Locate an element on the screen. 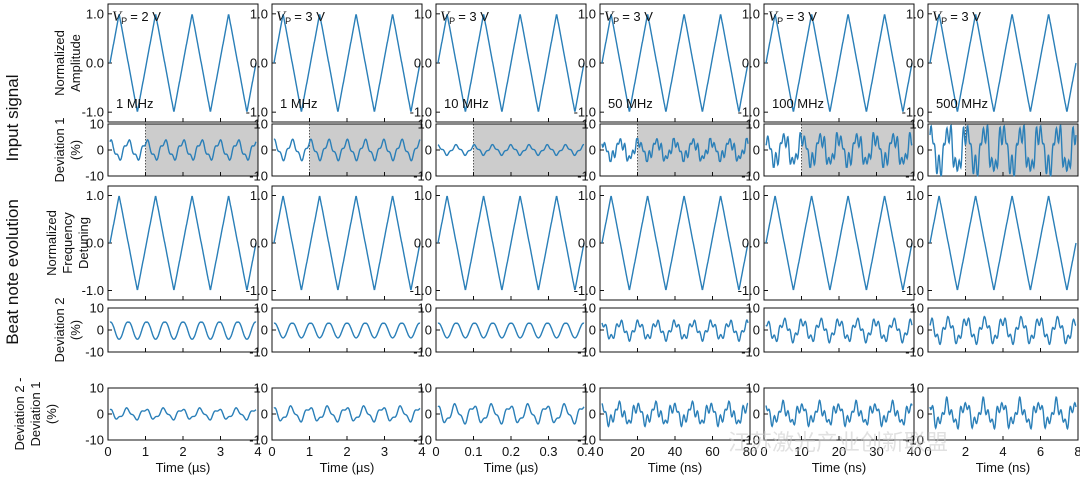 The width and height of the screenshot is (1080, 478). trace-r2-c3 is located at coordinates (511, 150).